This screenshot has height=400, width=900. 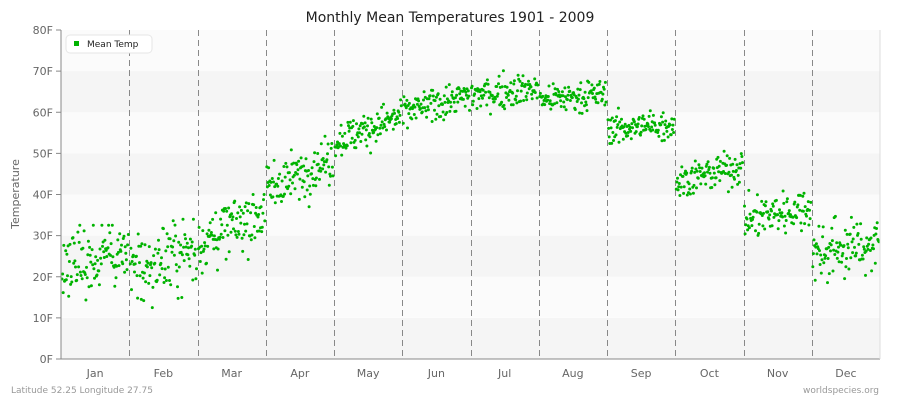 What do you see at coordinates (109, 44) in the screenshot?
I see `legend: Mean Temp` at bounding box center [109, 44].